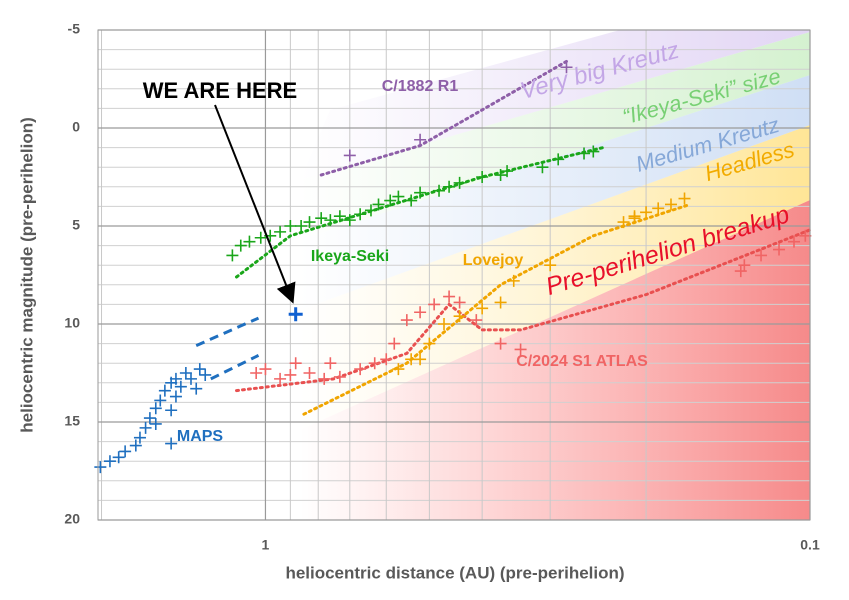 This screenshot has width=849, height=600. What do you see at coordinates (295, 314) in the screenshot?
I see `current-point` at bounding box center [295, 314].